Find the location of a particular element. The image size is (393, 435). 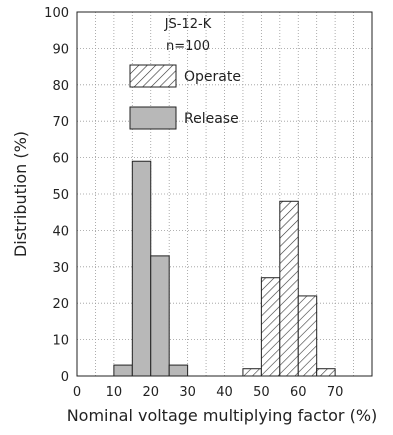

y-tick-label: 100 is located at coordinates (56, 13).